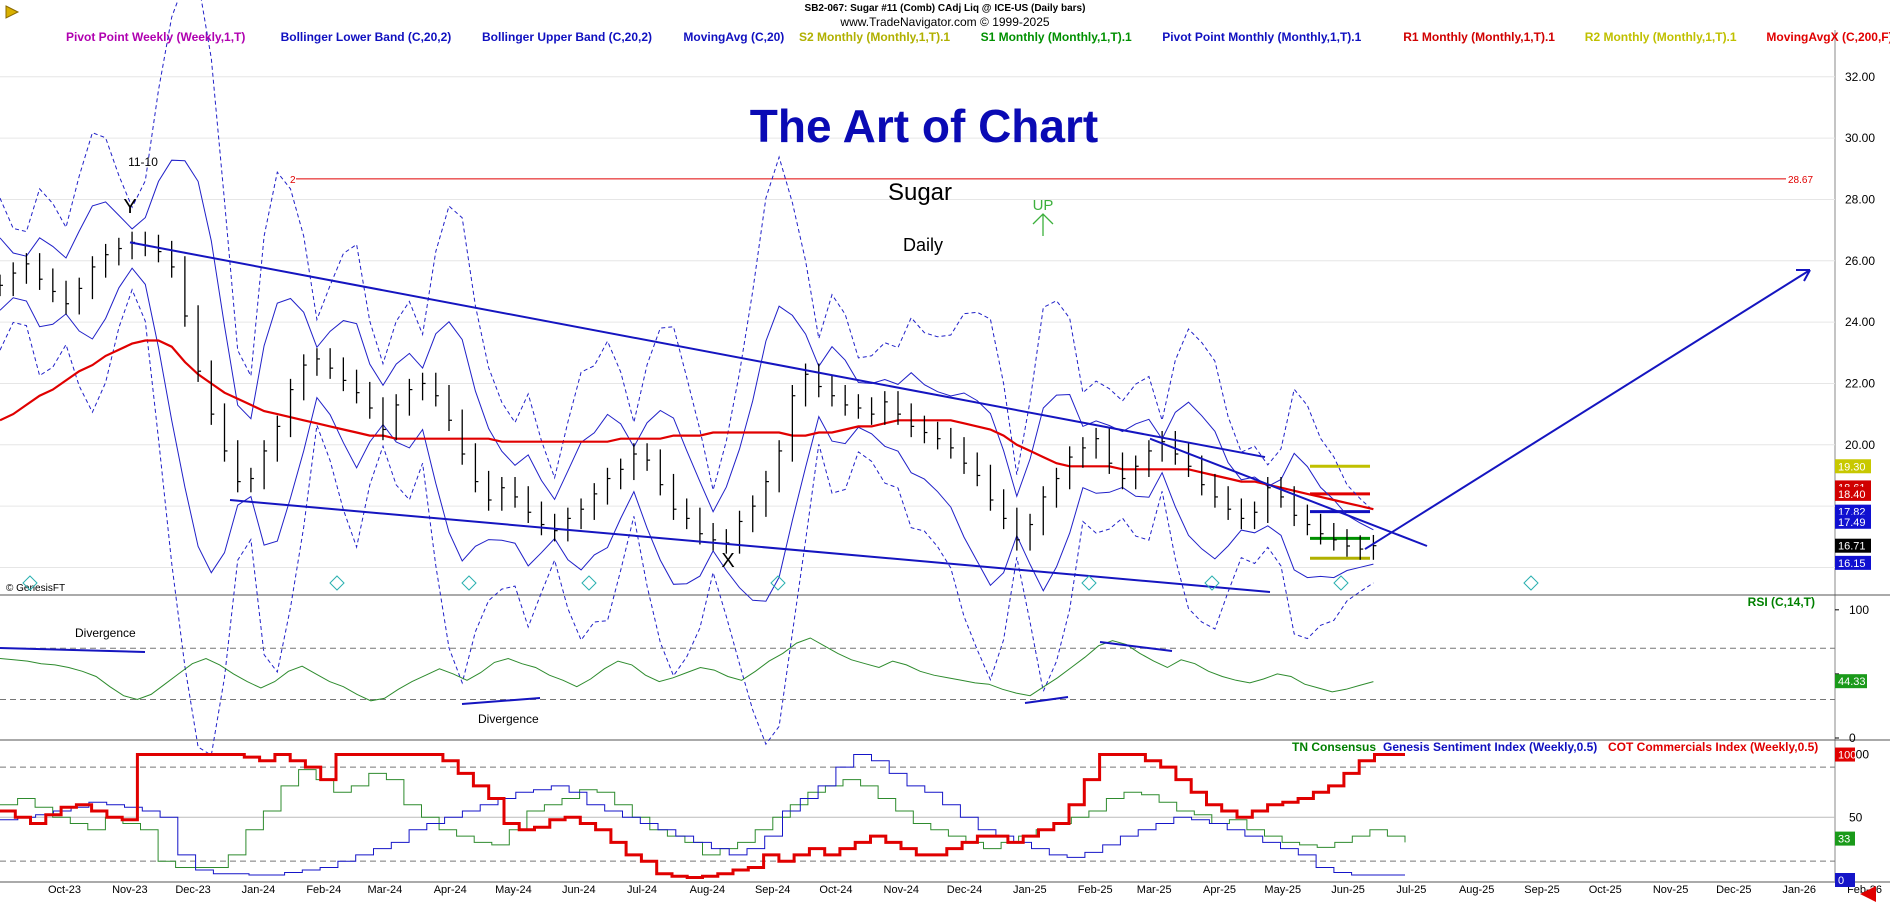 The image size is (1890, 903). What do you see at coordinates (567, 37) in the screenshot?
I see `legend-entry: Bollinger Upper Band (C,20,2)` at bounding box center [567, 37].